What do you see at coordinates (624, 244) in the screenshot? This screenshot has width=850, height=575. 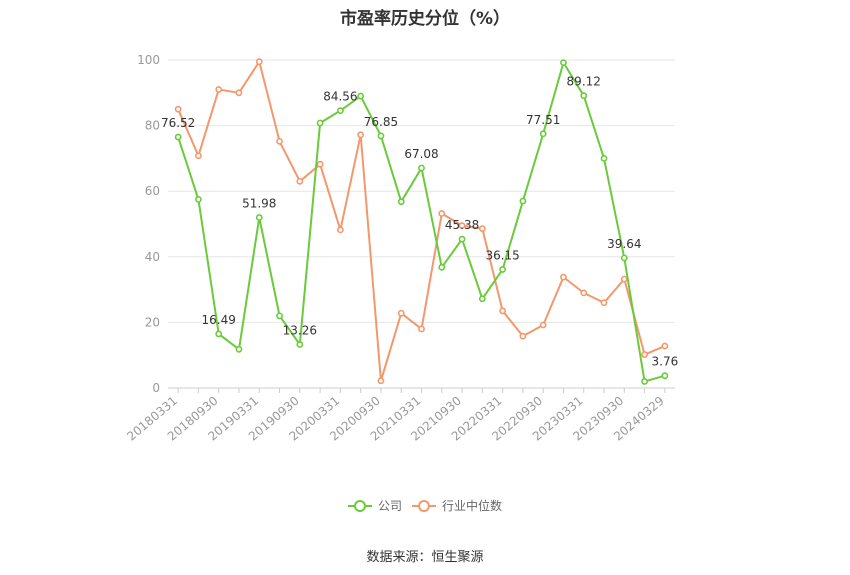 I see `company-data-label: 39.64` at bounding box center [624, 244].